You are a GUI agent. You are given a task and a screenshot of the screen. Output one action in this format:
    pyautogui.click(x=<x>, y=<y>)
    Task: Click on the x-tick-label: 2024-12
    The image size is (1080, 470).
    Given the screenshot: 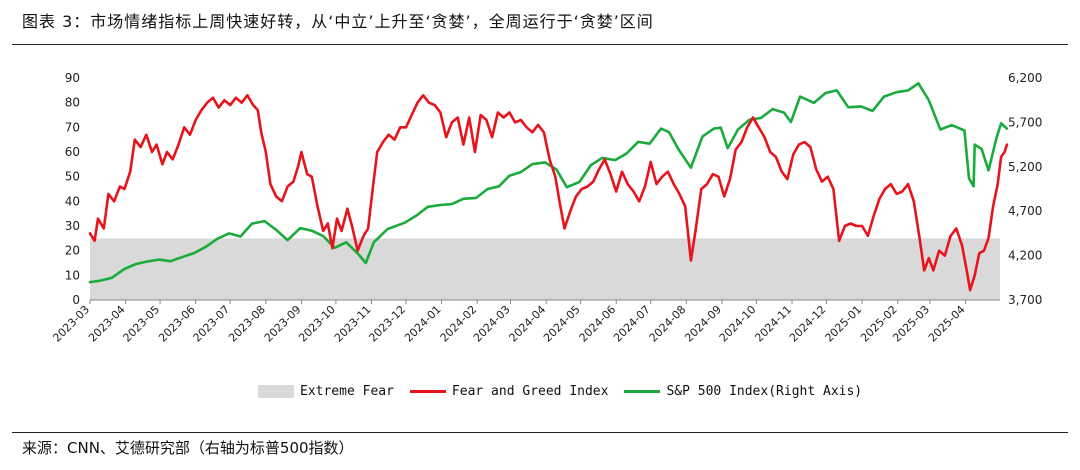 What is the action you would take?
    pyautogui.click(x=808, y=324)
    